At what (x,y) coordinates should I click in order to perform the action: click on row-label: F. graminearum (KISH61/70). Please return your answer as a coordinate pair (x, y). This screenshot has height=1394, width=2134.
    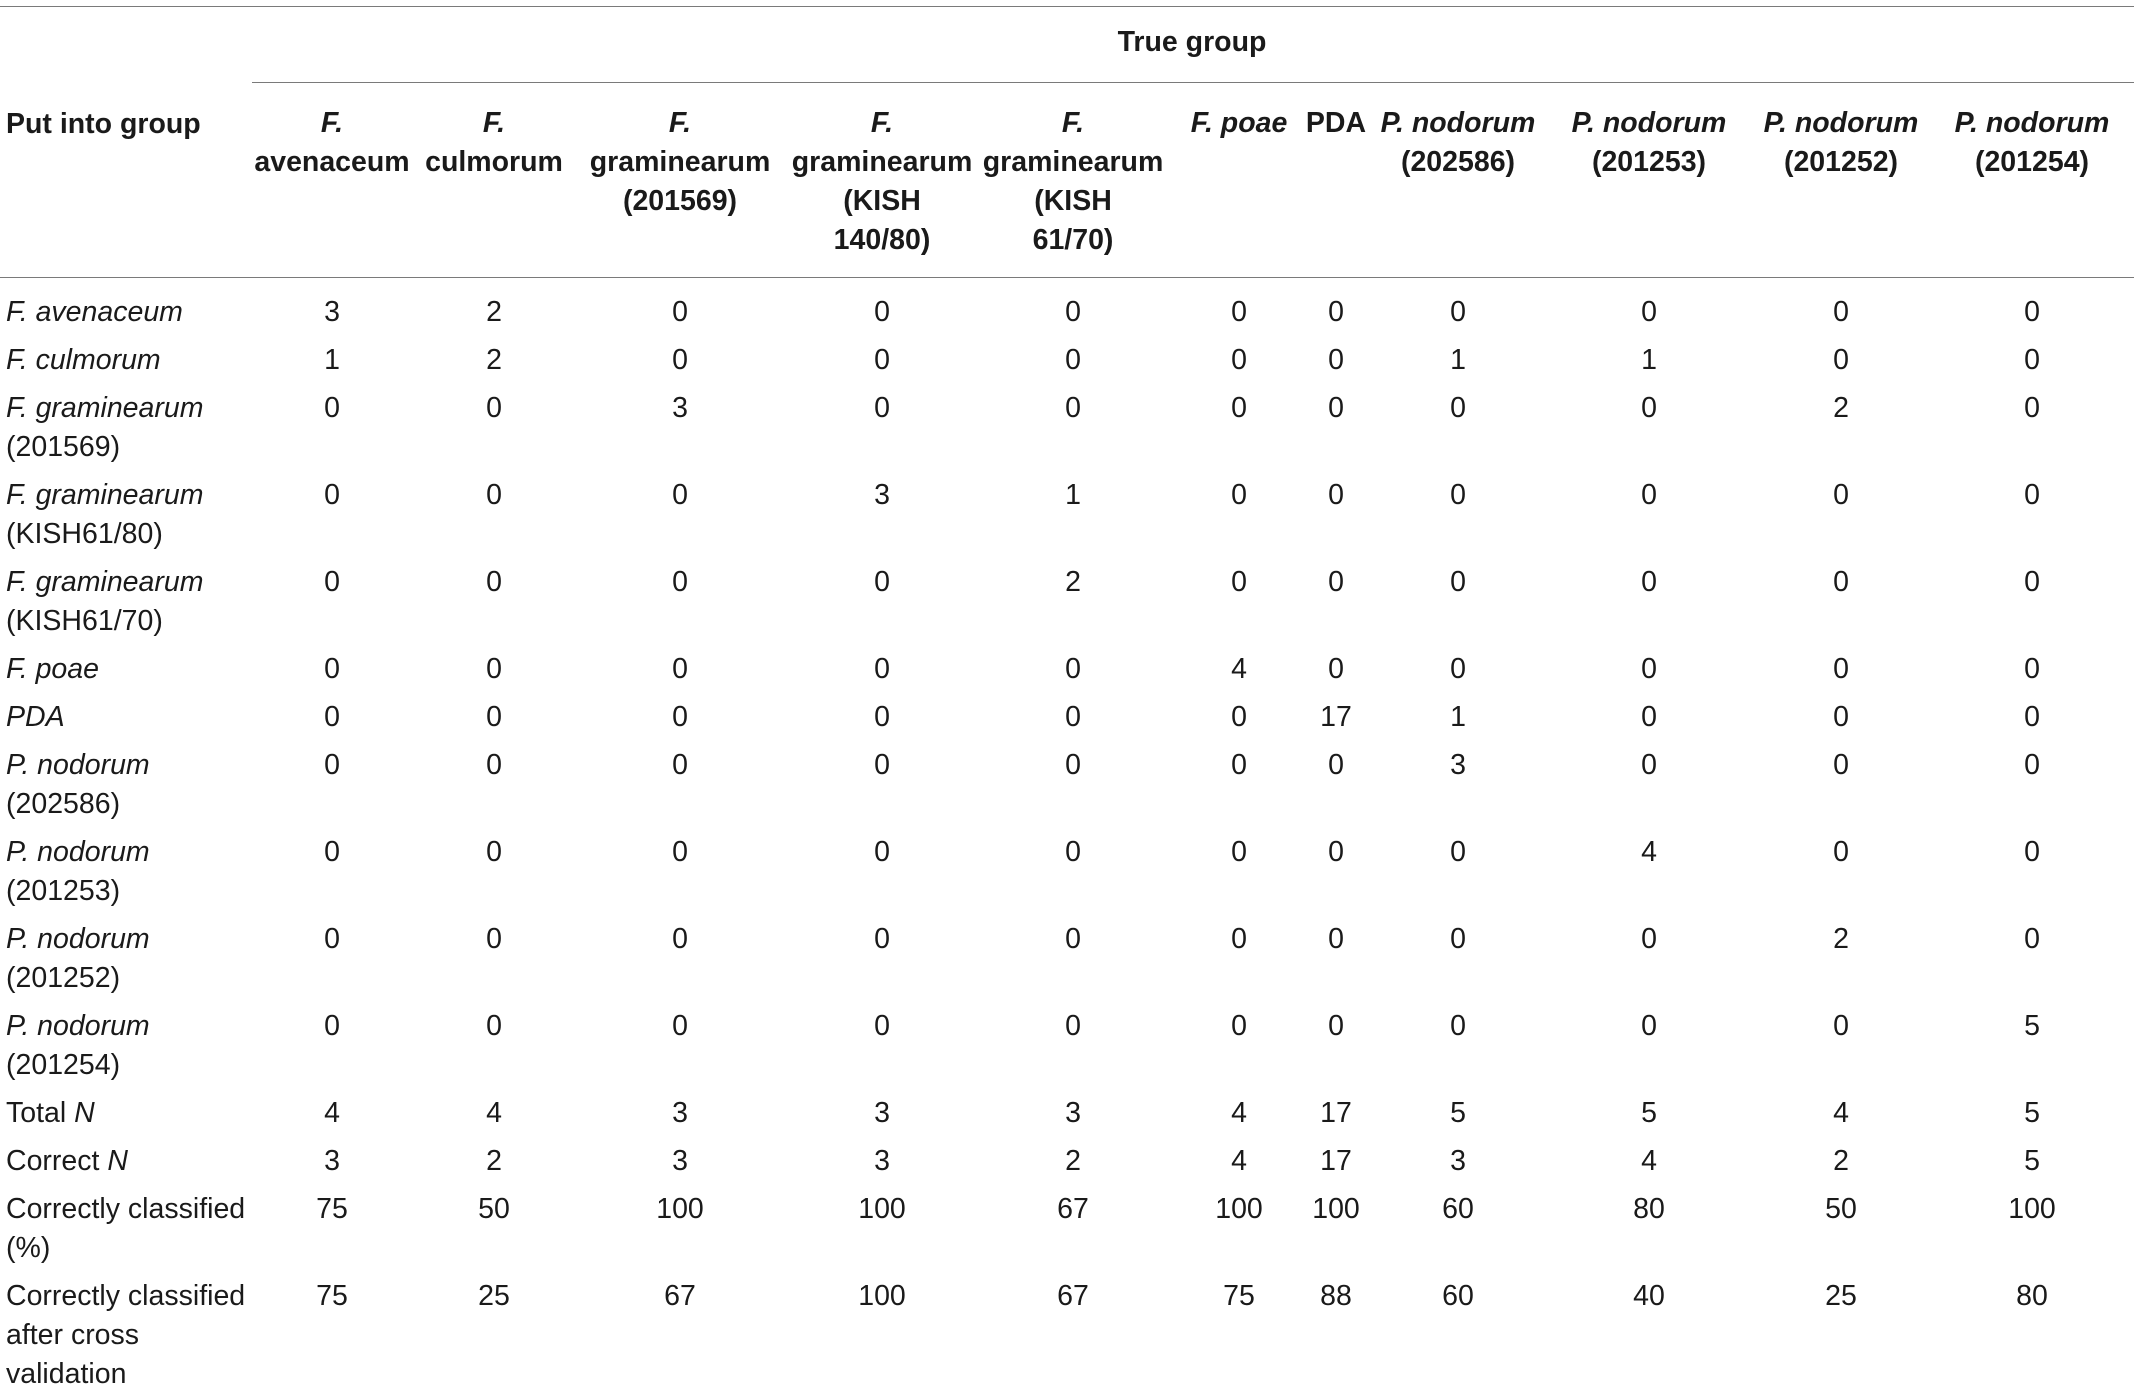
    Looking at the image, I should click on (104, 602).